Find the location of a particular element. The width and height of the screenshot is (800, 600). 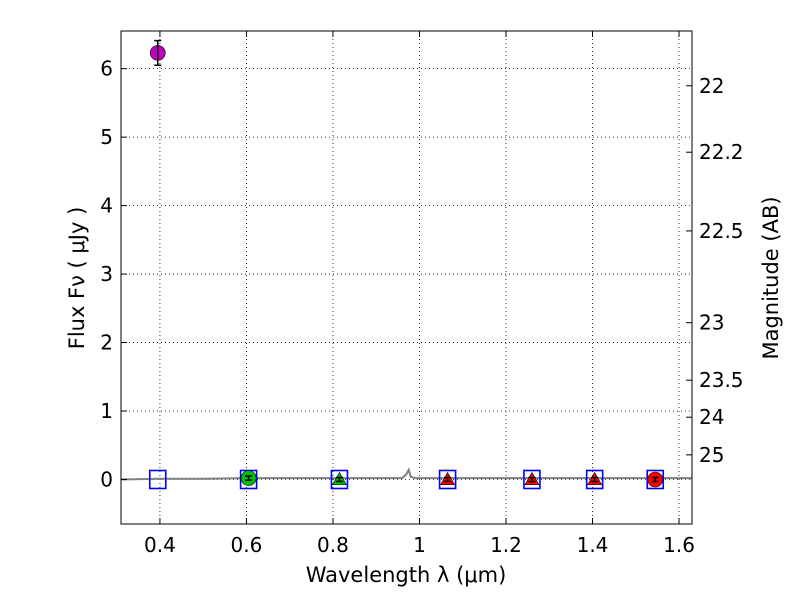

x-tick-label: 1 is located at coordinates (419, 545).